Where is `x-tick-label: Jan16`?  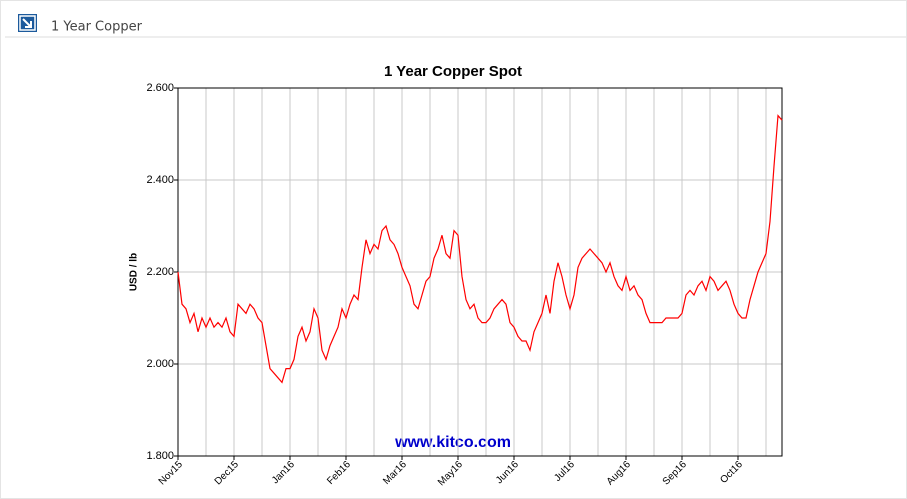 x-tick-label: Jan16 is located at coordinates (283, 472).